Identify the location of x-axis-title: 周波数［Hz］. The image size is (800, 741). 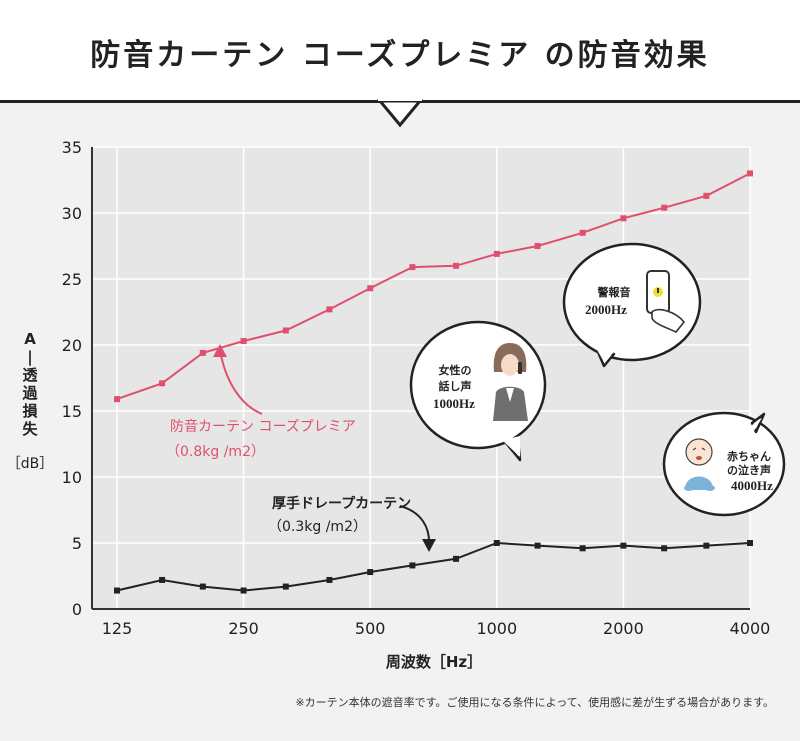
(434, 662).